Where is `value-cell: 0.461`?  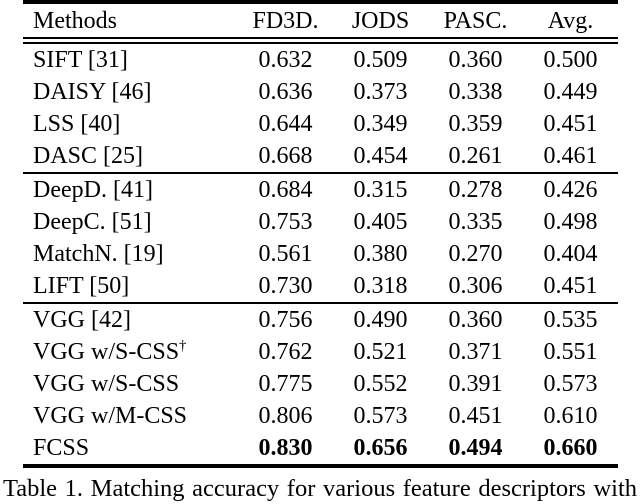
value-cell: 0.461 is located at coordinates (570, 156).